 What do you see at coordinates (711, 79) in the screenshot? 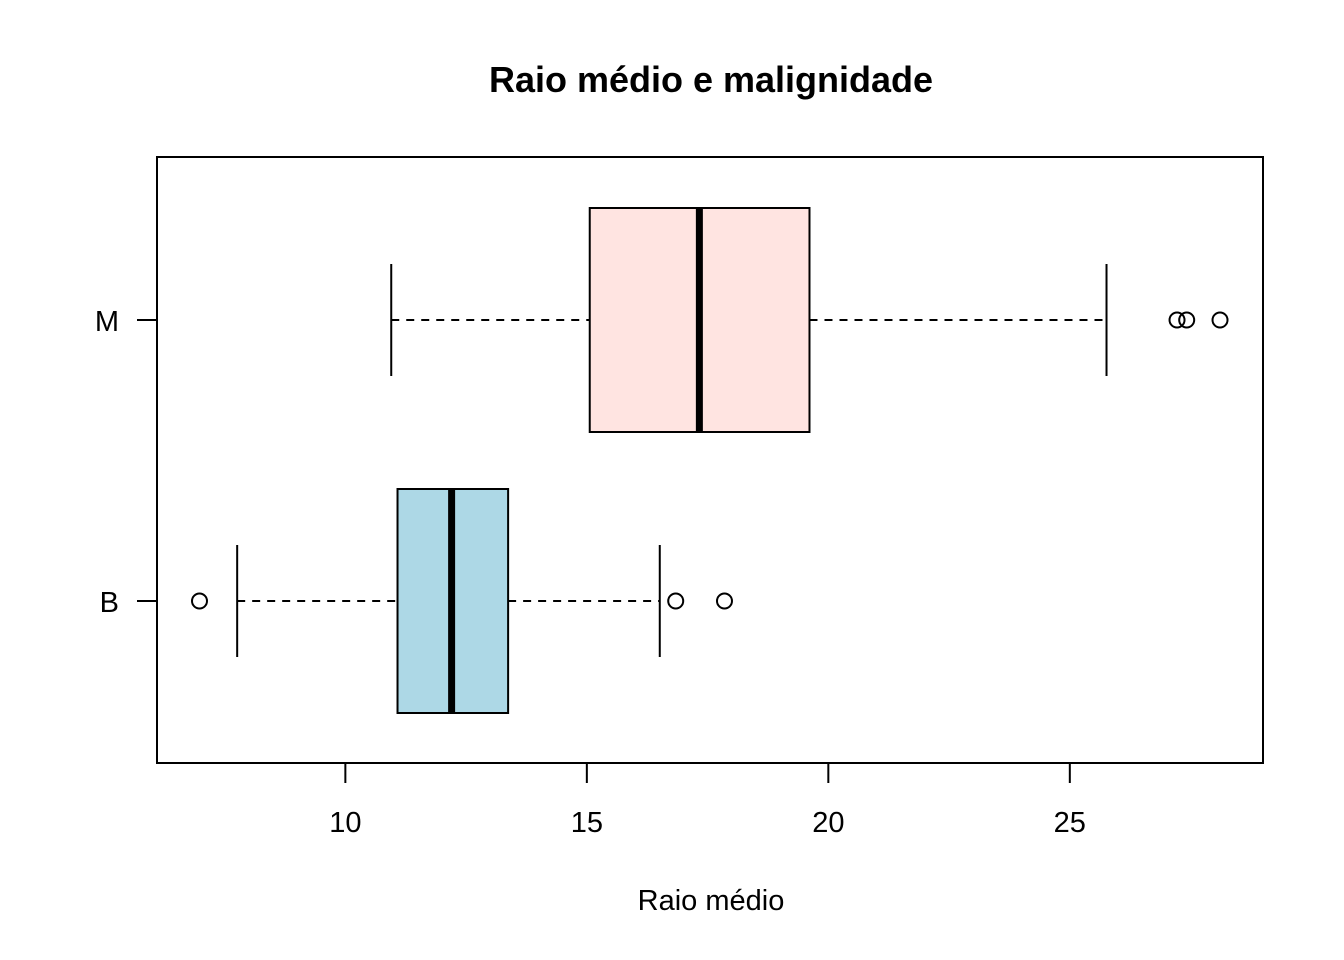
I see `chart-title: Raio médio e malignidade` at bounding box center [711, 79].